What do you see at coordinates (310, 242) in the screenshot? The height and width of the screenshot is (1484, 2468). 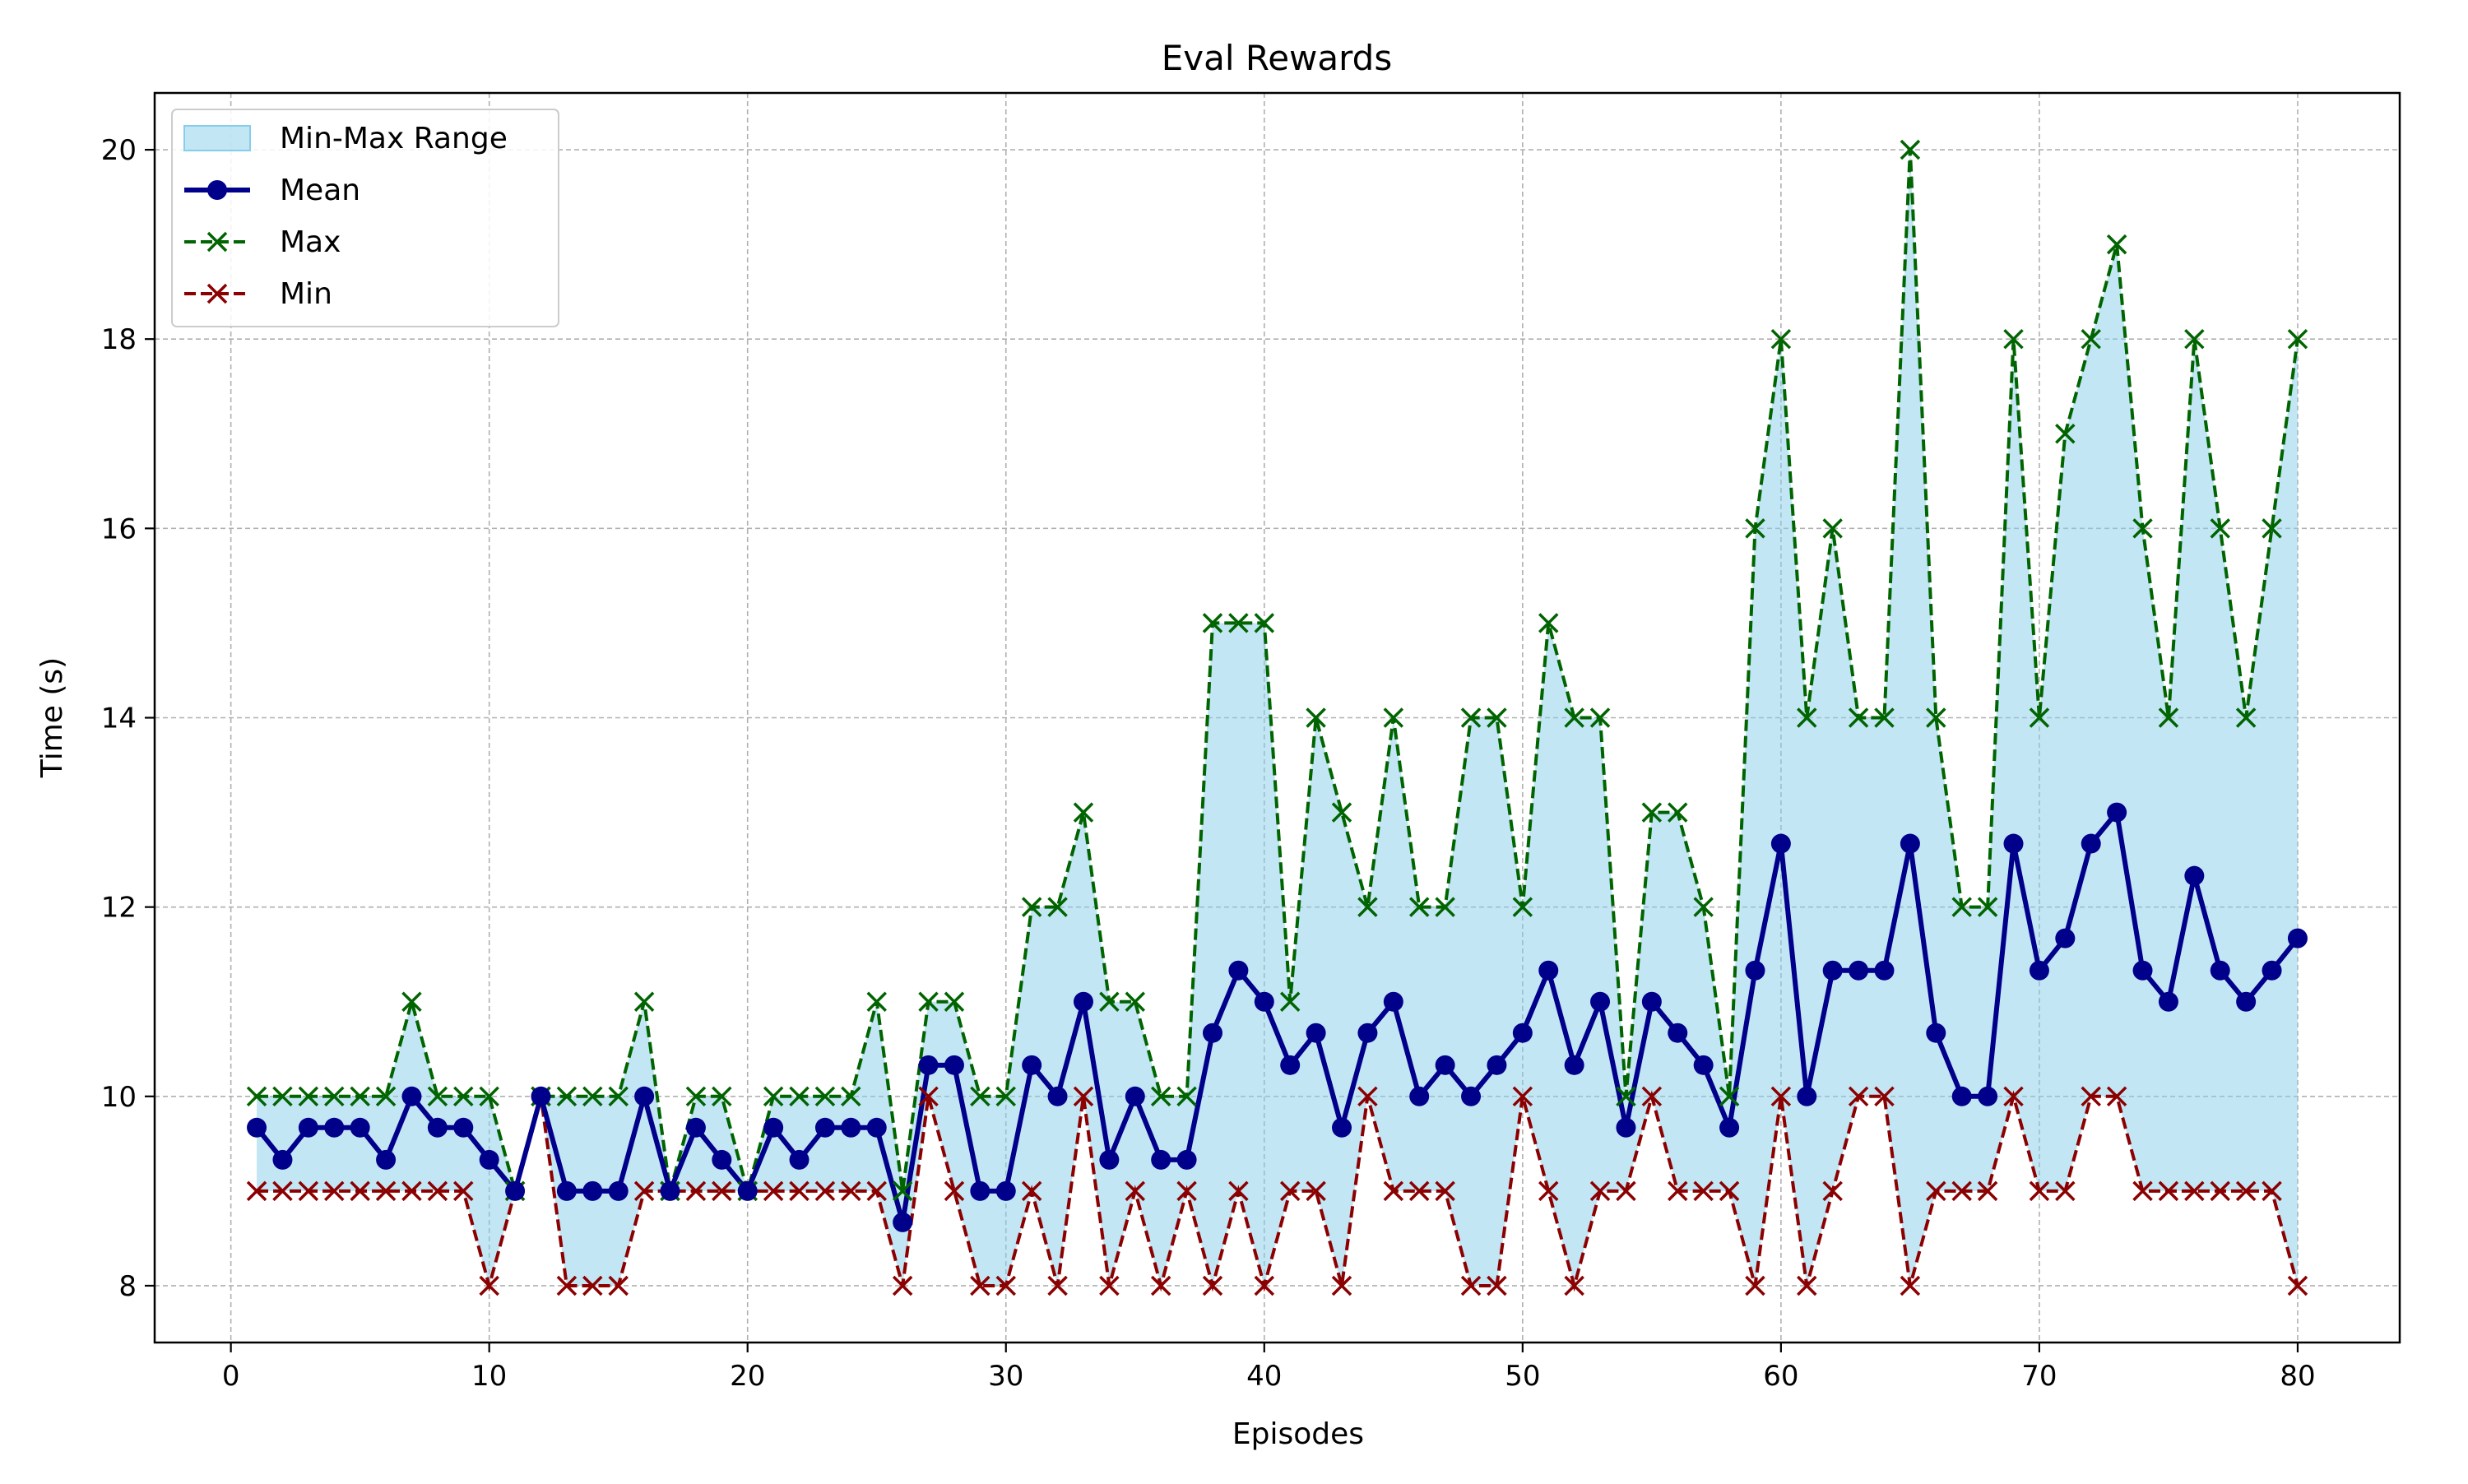 I see `legend-label-max: Max` at bounding box center [310, 242].